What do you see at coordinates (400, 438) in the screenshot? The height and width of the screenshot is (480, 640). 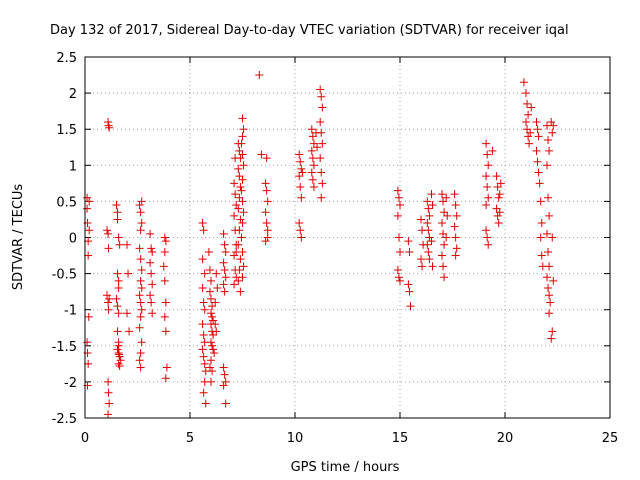 I see `x-tick-label: 15` at bounding box center [400, 438].